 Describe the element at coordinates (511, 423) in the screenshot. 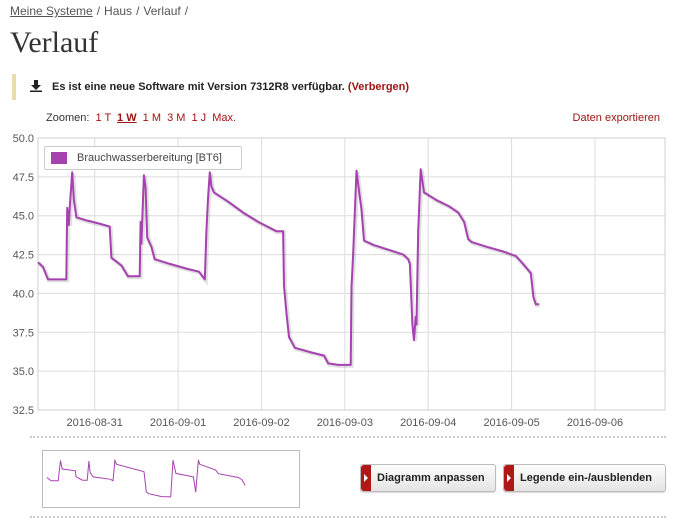

I see `x-tick-label: 2016-09-05` at that location.